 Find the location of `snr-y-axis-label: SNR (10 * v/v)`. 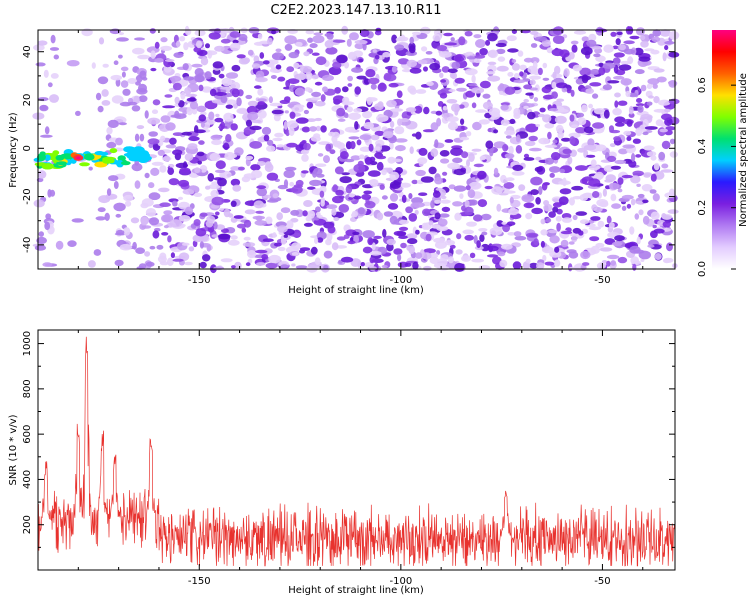

snr-y-axis-label: SNR (10 * v/v) is located at coordinates (13, 449).